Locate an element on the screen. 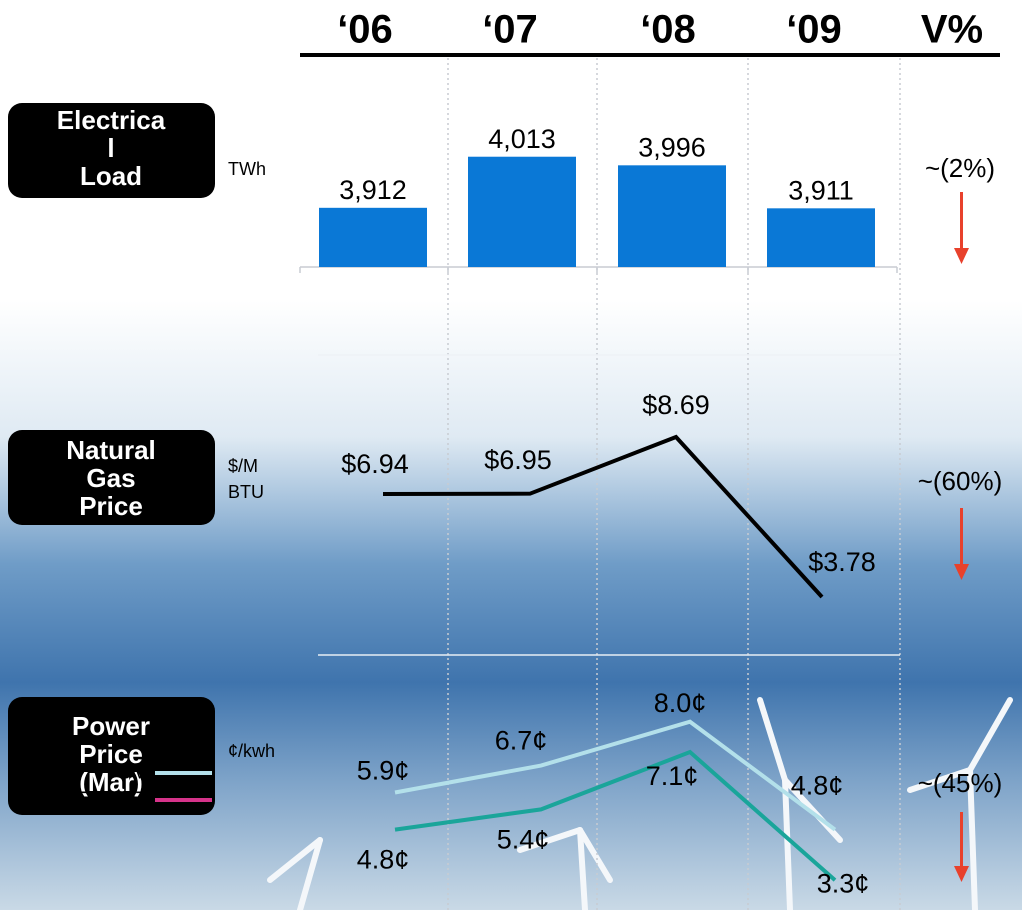 This screenshot has width=1022, height=910. row-label: l is located at coordinates (110, 148).